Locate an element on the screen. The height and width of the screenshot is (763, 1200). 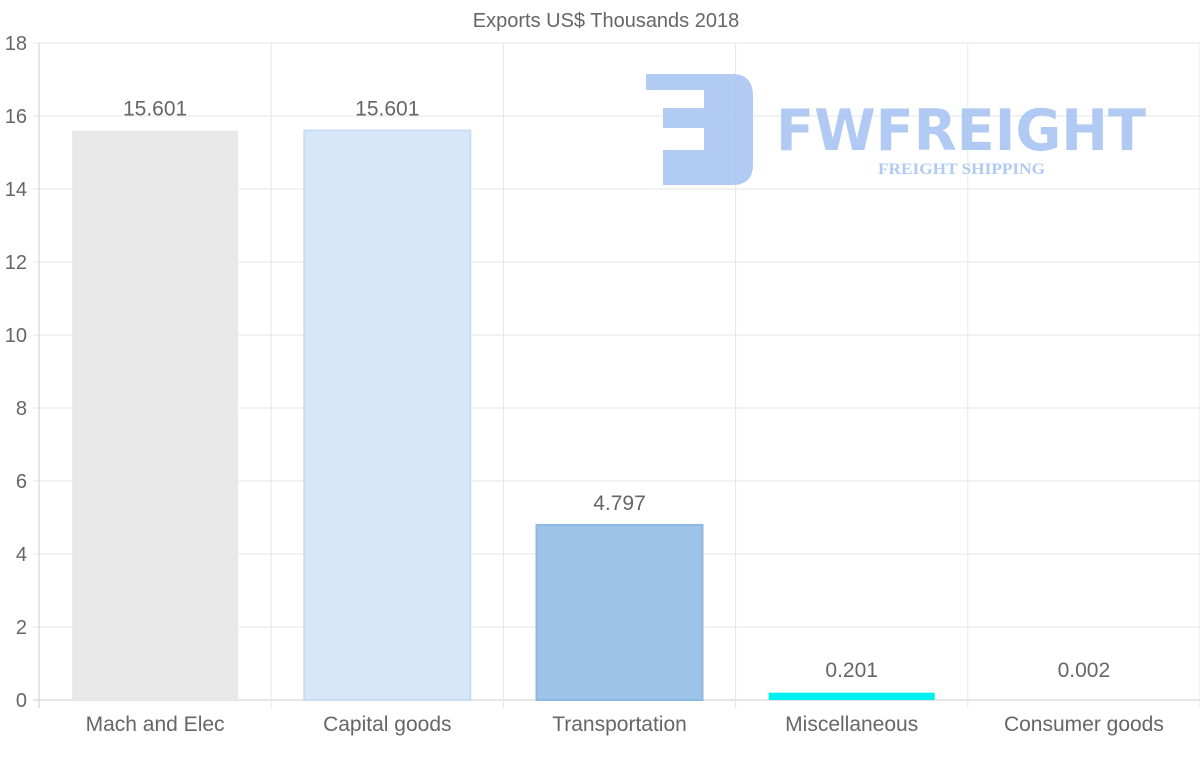
data-label: 4.797 is located at coordinates (619, 503).